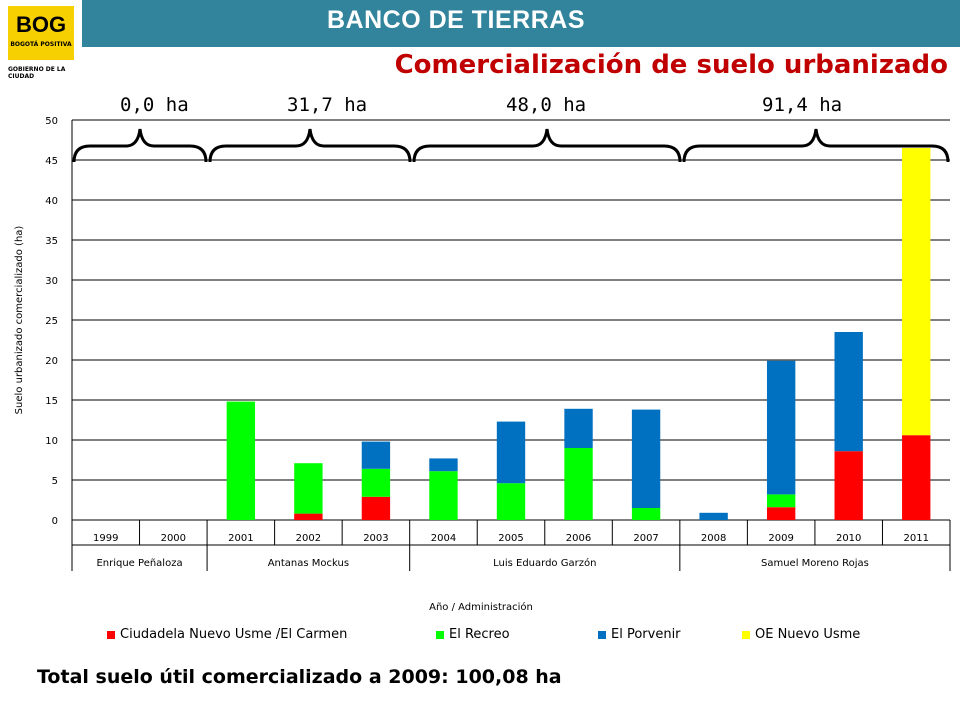 Image resolution: width=960 pixels, height=720 pixels. Describe the element at coordinates (327, 105) in the screenshot. I see `period-total-label: 31,7 ha` at that location.